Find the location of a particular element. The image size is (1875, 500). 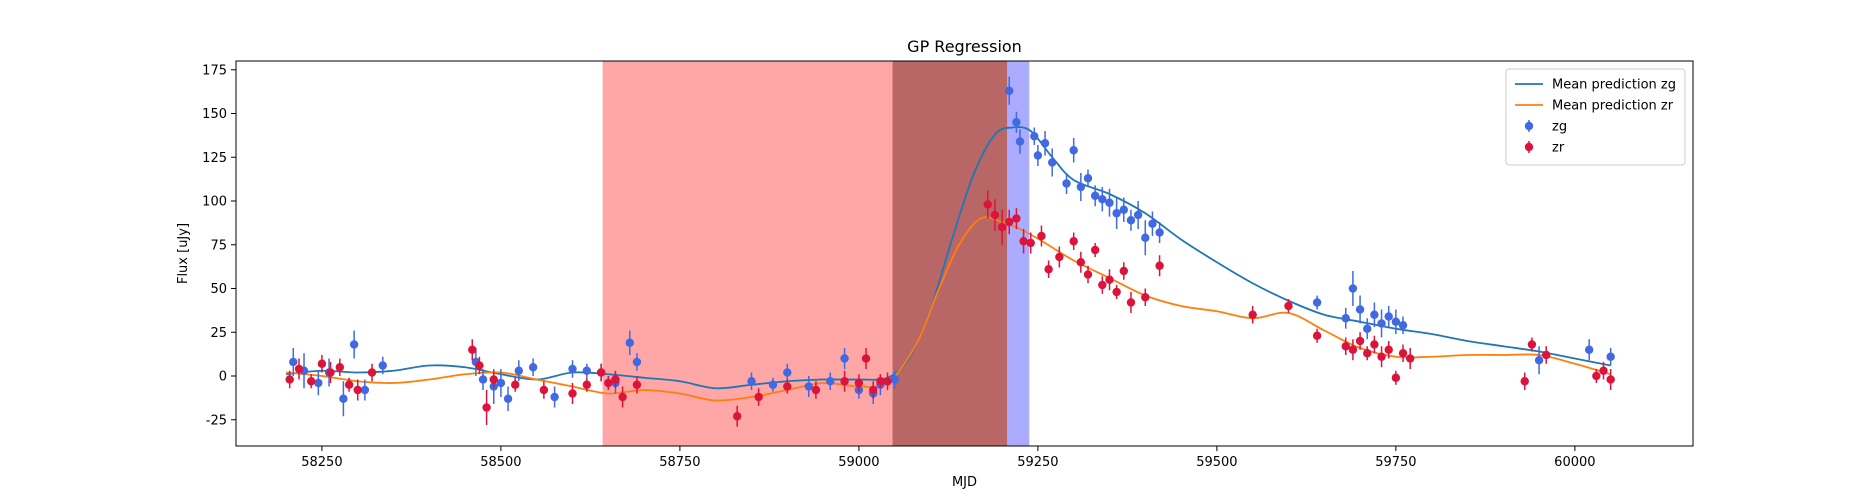

x-tick-label: 58500 is located at coordinates (500, 462).